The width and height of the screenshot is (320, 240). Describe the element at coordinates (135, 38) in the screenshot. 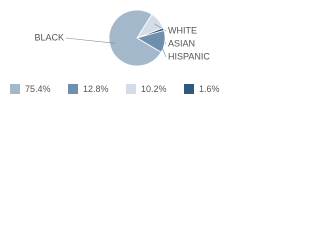

I see `pie-slice` at that location.